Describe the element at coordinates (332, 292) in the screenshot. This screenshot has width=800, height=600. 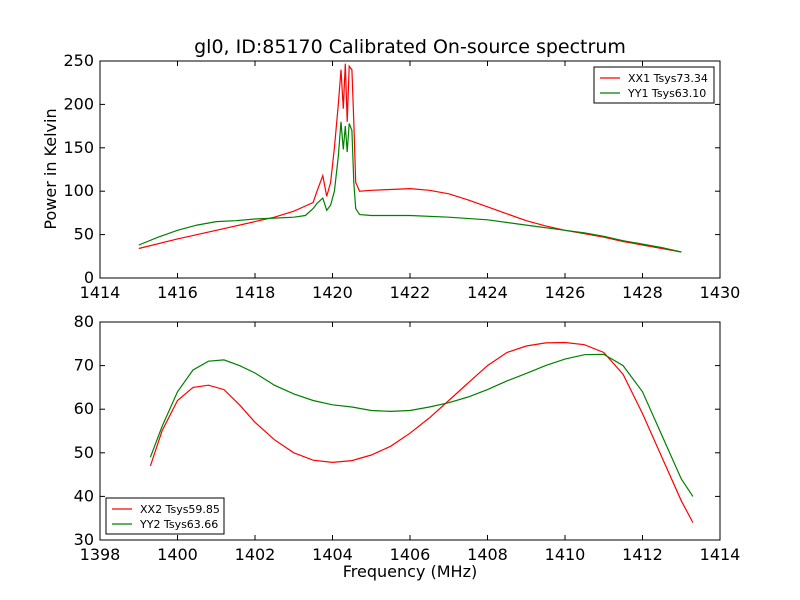
I see `x-tick-label-0-3: 1420` at that location.